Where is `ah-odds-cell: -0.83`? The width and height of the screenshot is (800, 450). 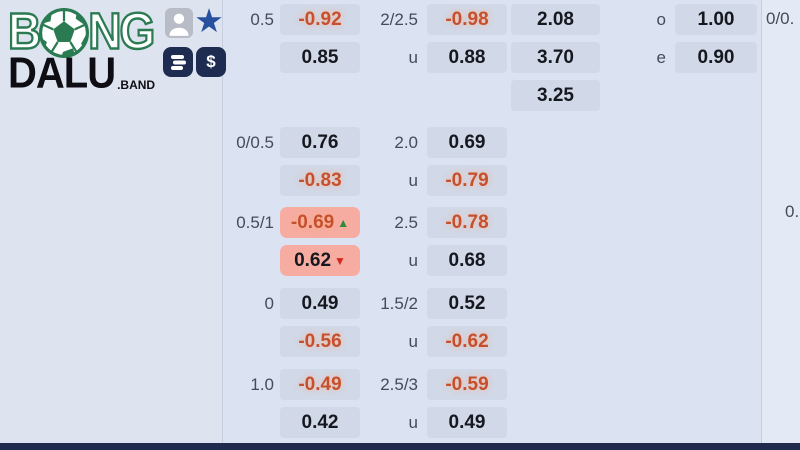
ah-odds-cell: -0.83 is located at coordinates (320, 180).